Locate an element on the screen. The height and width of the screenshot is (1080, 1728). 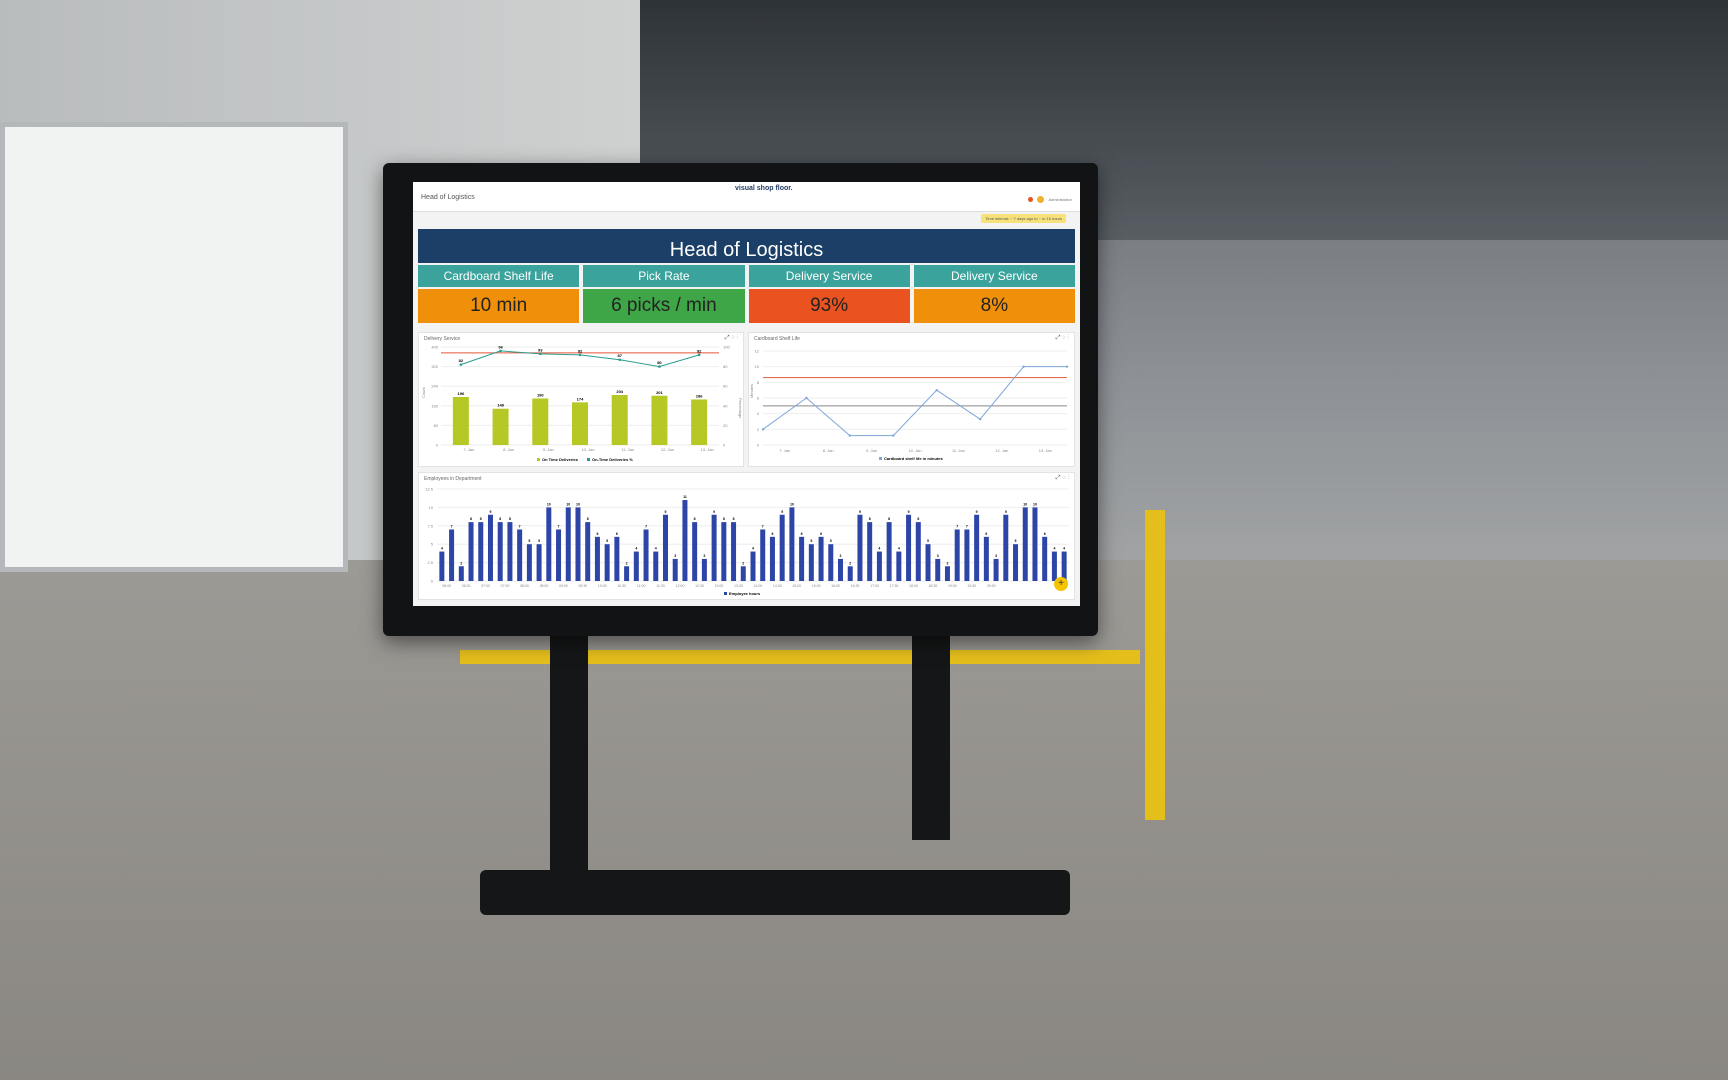
stand-pole is located at coordinates (931, 720).